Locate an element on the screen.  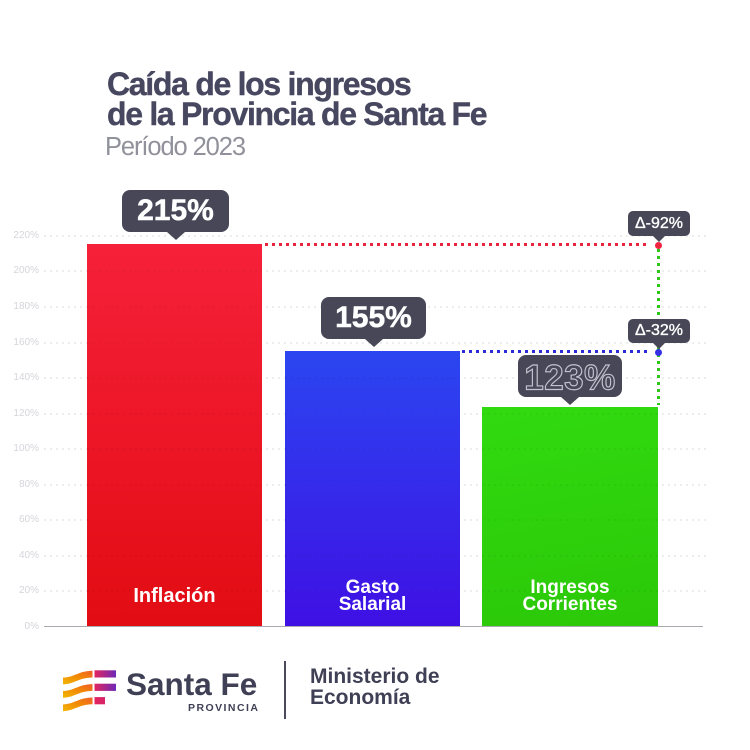
svg-text: 123% is located at coordinates (570, 378).